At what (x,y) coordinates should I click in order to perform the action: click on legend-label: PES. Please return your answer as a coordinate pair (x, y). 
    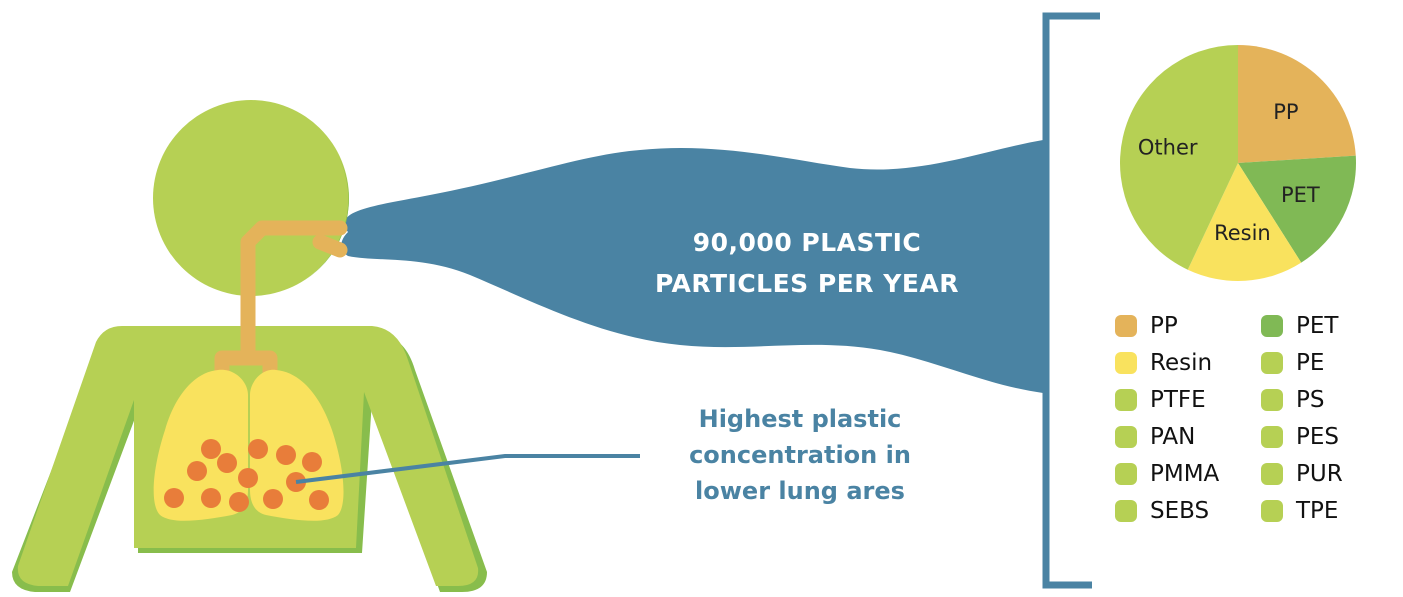
    Looking at the image, I should click on (1318, 436).